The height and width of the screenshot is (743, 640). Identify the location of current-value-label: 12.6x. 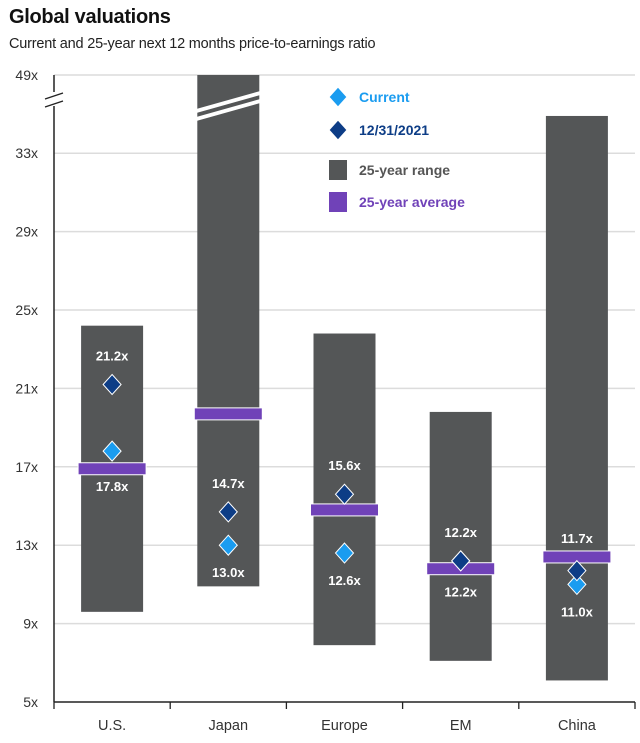
(344, 580).